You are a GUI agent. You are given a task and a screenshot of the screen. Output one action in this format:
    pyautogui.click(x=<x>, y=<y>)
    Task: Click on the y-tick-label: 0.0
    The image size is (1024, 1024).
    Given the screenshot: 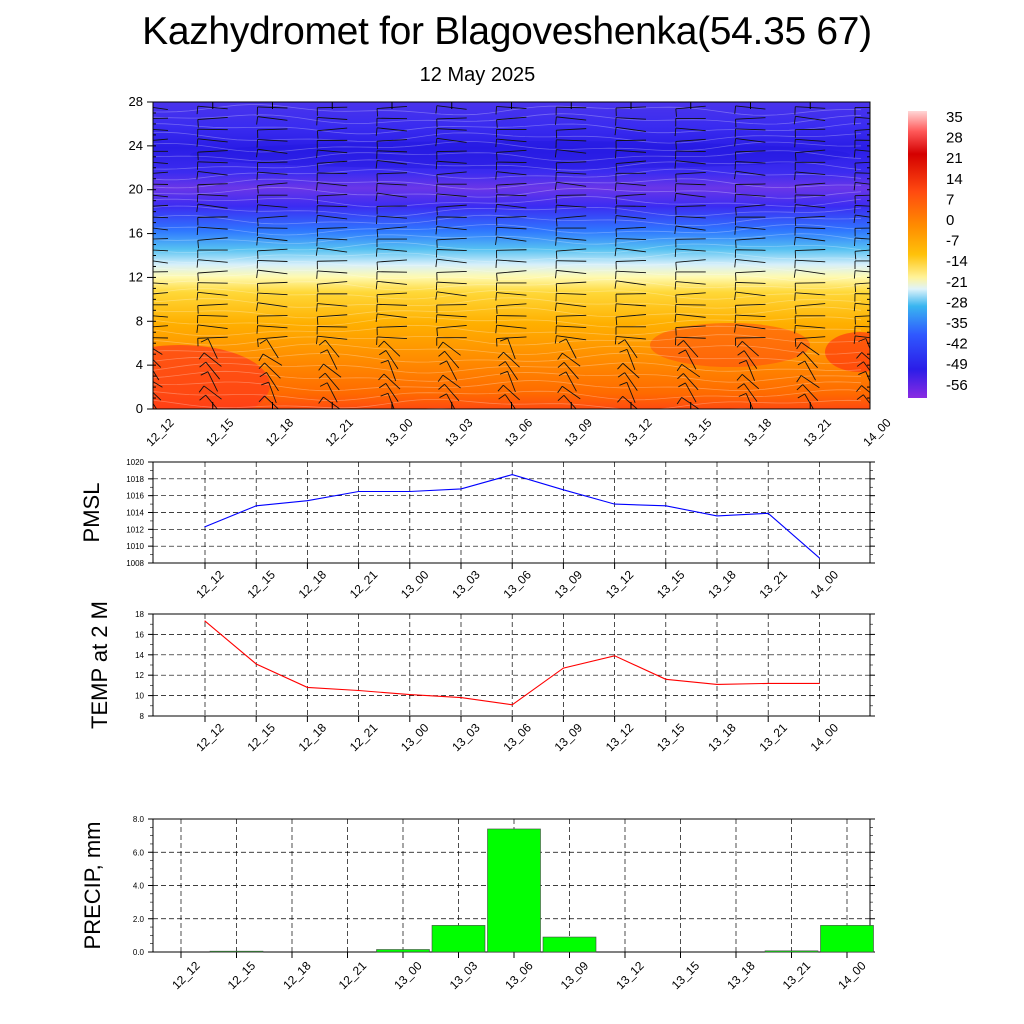 What is the action you would take?
    pyautogui.click(x=139, y=952)
    